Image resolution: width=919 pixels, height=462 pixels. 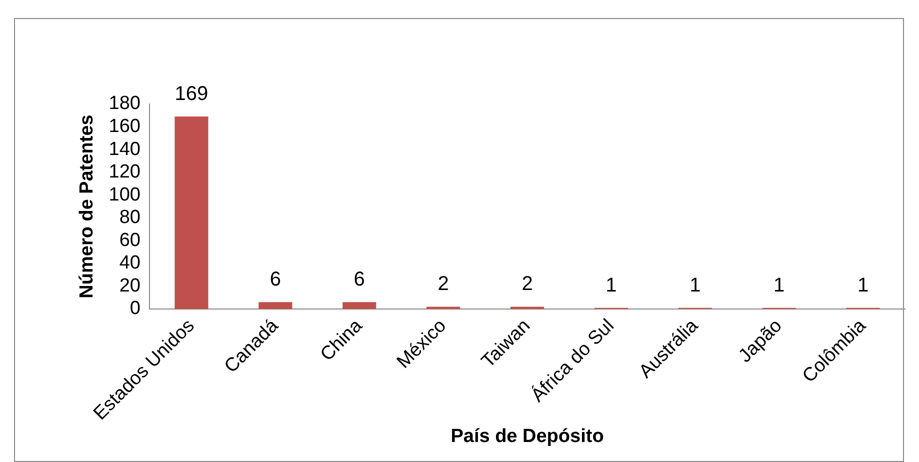 What do you see at coordinates (129, 217) in the screenshot?
I see `y-tick-label: 80` at bounding box center [129, 217].